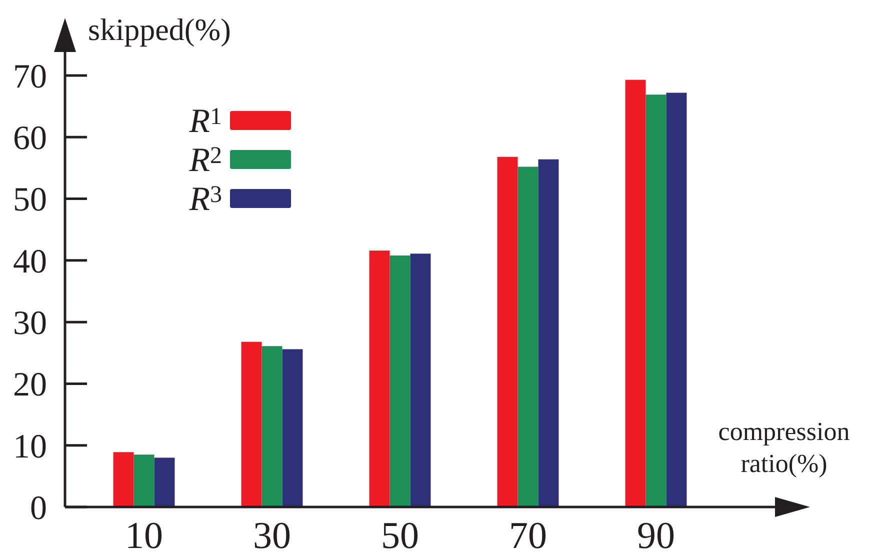  Describe the element at coordinates (205, 121) in the screenshot. I see `legend-label: R$^{1}$` at that location.